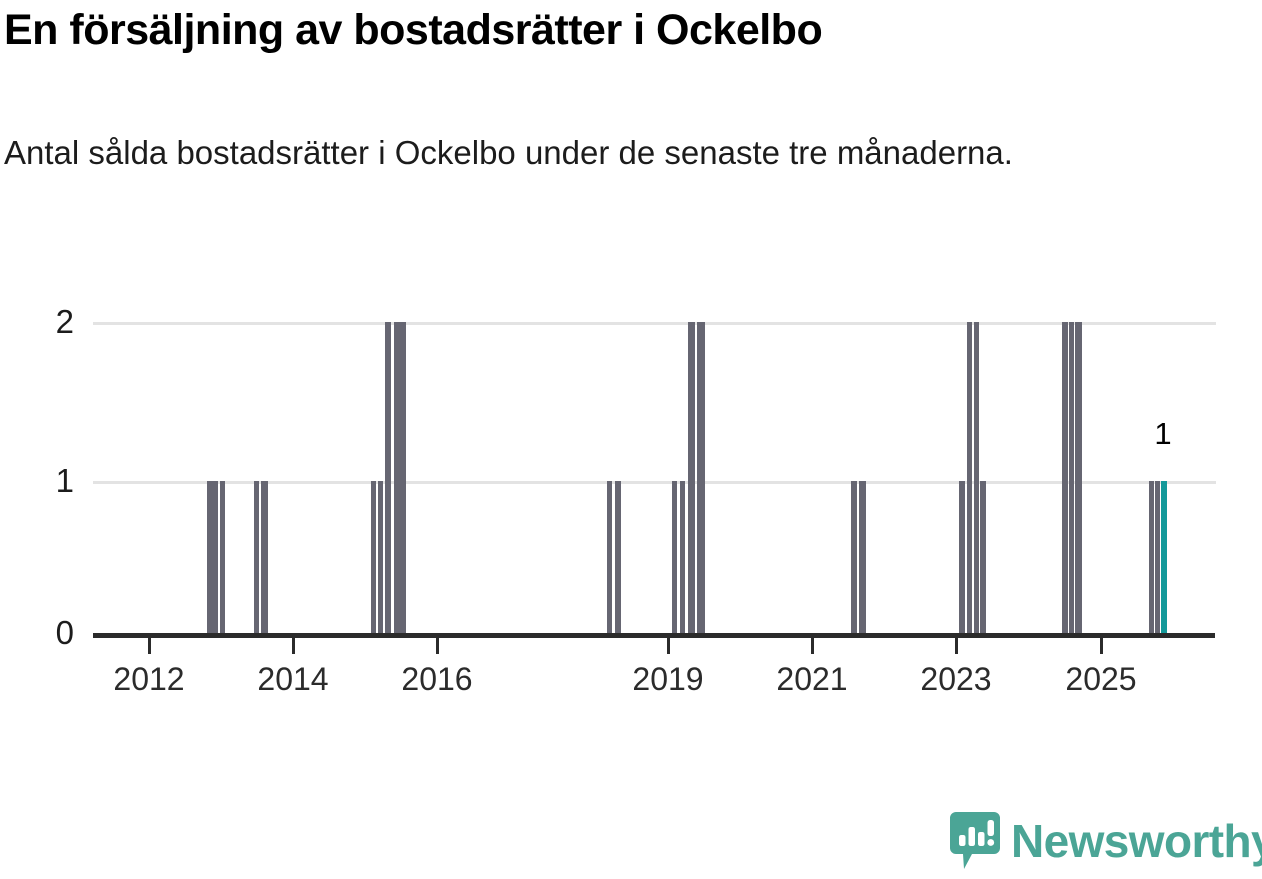 The height and width of the screenshot is (879, 1262). Describe the element at coordinates (812, 679) in the screenshot. I see `x-axis-tick-label: 2021` at that location.